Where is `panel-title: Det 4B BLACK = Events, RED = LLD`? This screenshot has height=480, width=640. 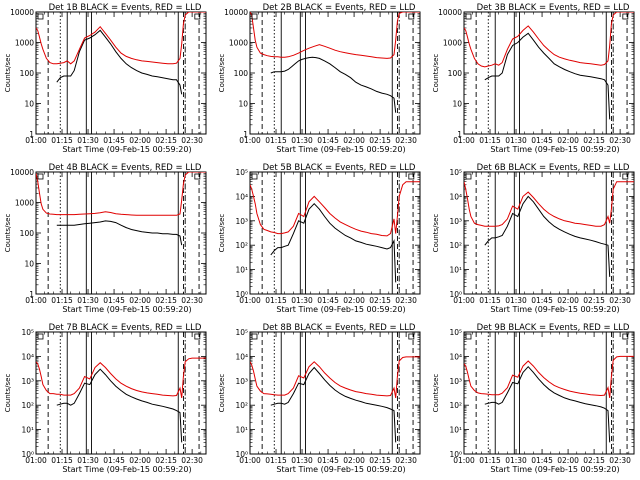 panel-title: Det 4B BLACK = Events, RED = LLD is located at coordinates (125, 168).